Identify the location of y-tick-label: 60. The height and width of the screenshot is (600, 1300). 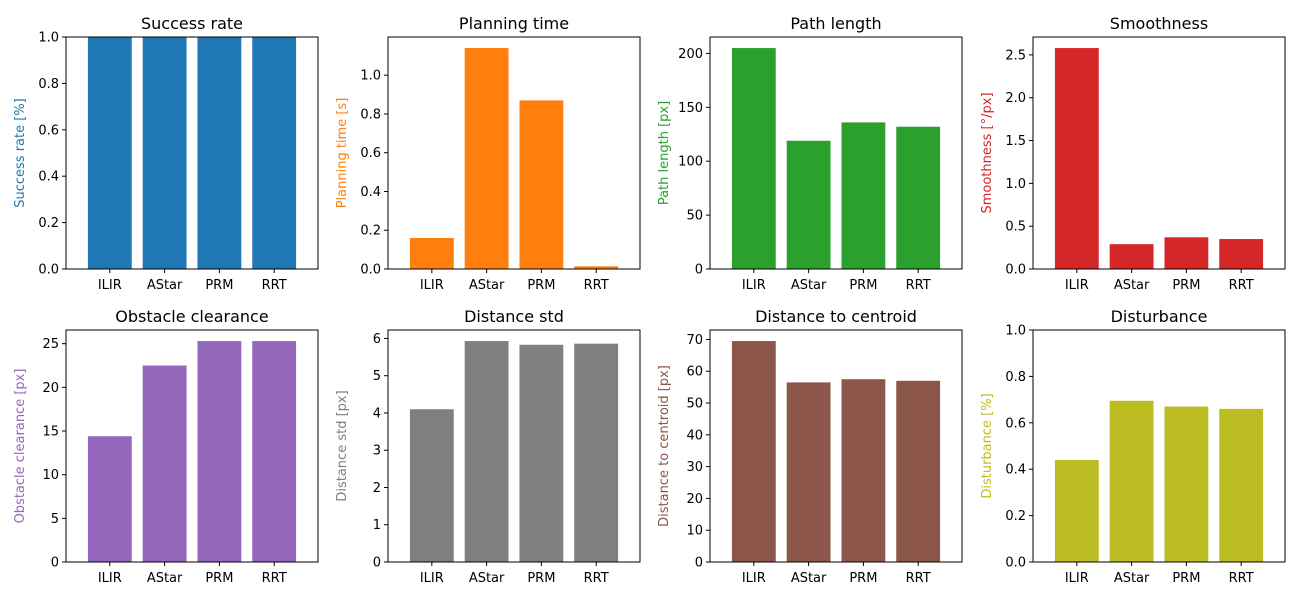
(694, 372).